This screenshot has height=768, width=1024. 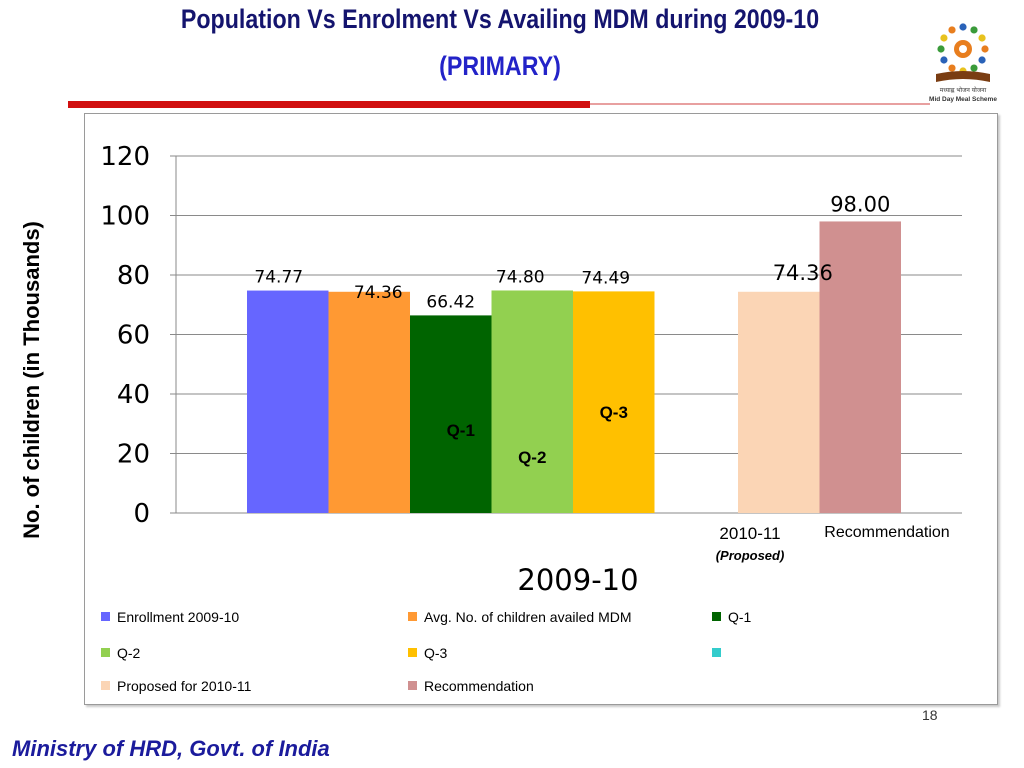 I want to click on data-label: 66.42, so click(x=450, y=302).